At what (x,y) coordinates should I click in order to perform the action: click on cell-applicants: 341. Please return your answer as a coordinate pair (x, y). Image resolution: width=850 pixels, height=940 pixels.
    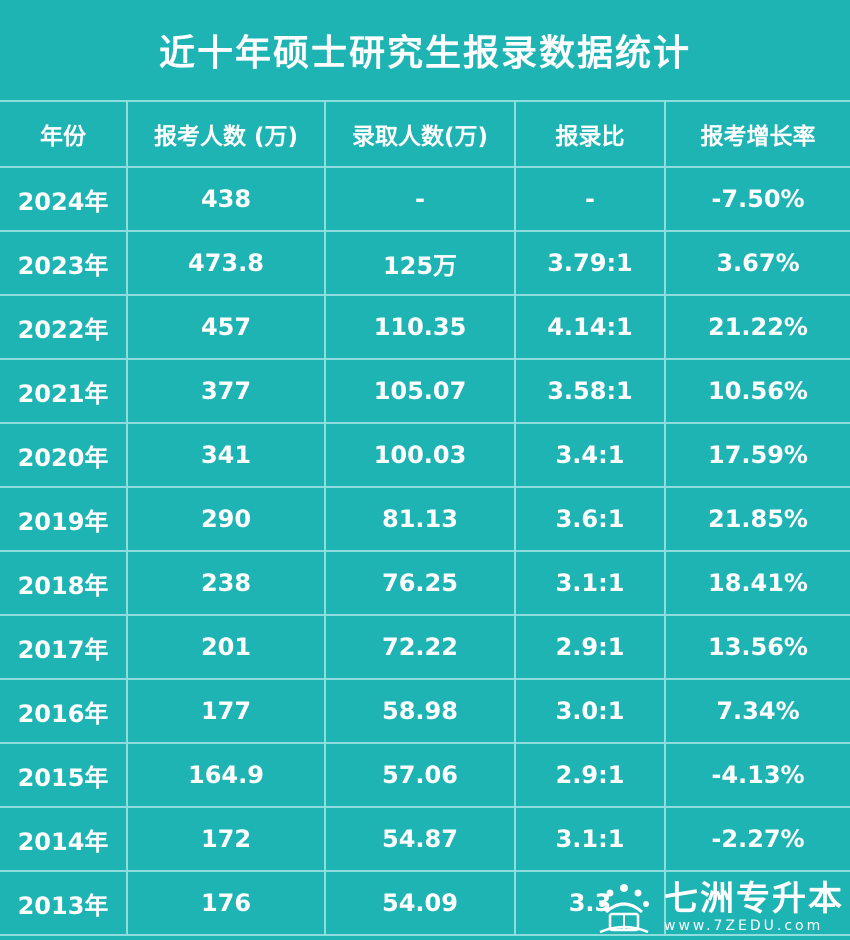
    Looking at the image, I should click on (227, 455).